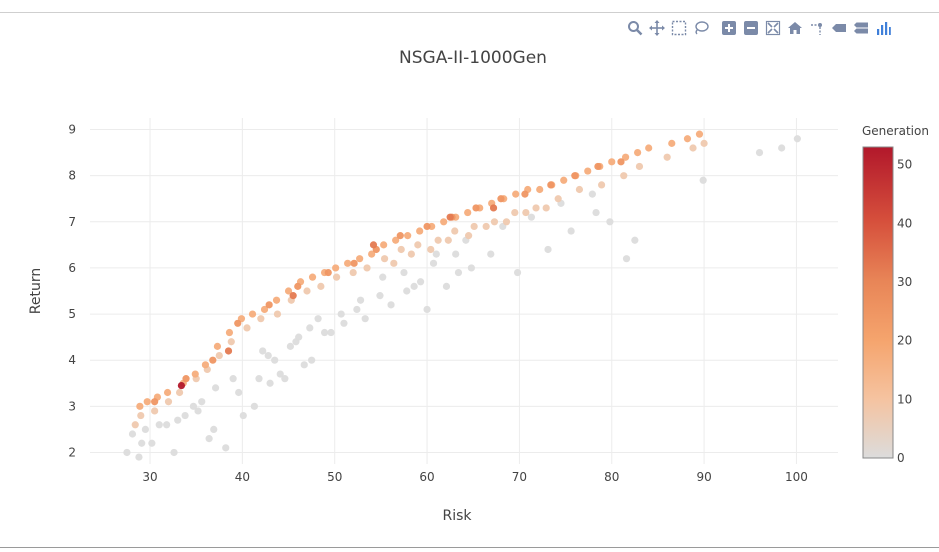 The width and height of the screenshot is (939, 552). I want to click on y-tick-label: 4, so click(72, 360).